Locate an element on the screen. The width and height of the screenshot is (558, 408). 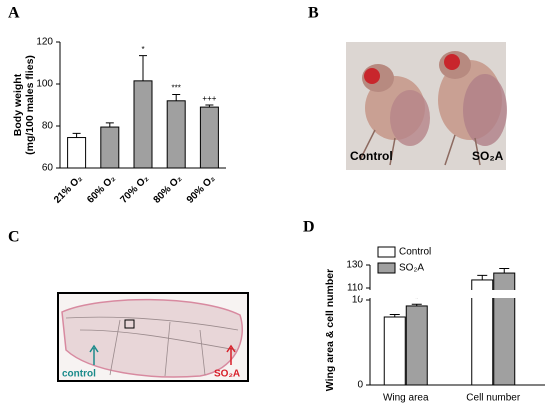
photo-label: Control is located at coordinates (371, 156).